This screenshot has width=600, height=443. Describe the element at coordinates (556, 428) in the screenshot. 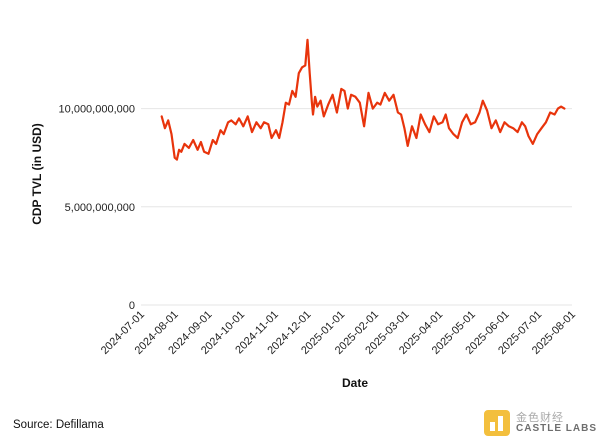

I see `watermark-bottom: CASTLE LABS` at that location.